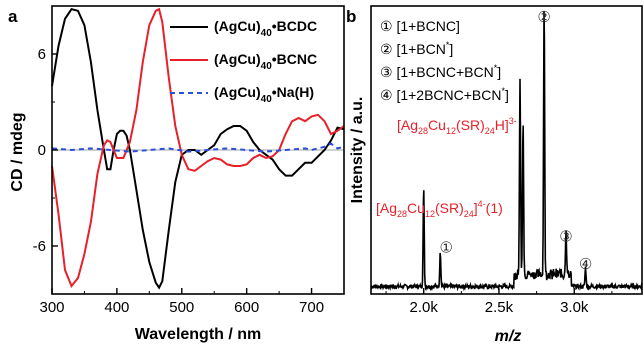 The height and width of the screenshot is (347, 644). Describe the element at coordinates (264, 94) in the screenshot. I see `legend-entry-3: (AgCu)40•Na(H)` at that location.